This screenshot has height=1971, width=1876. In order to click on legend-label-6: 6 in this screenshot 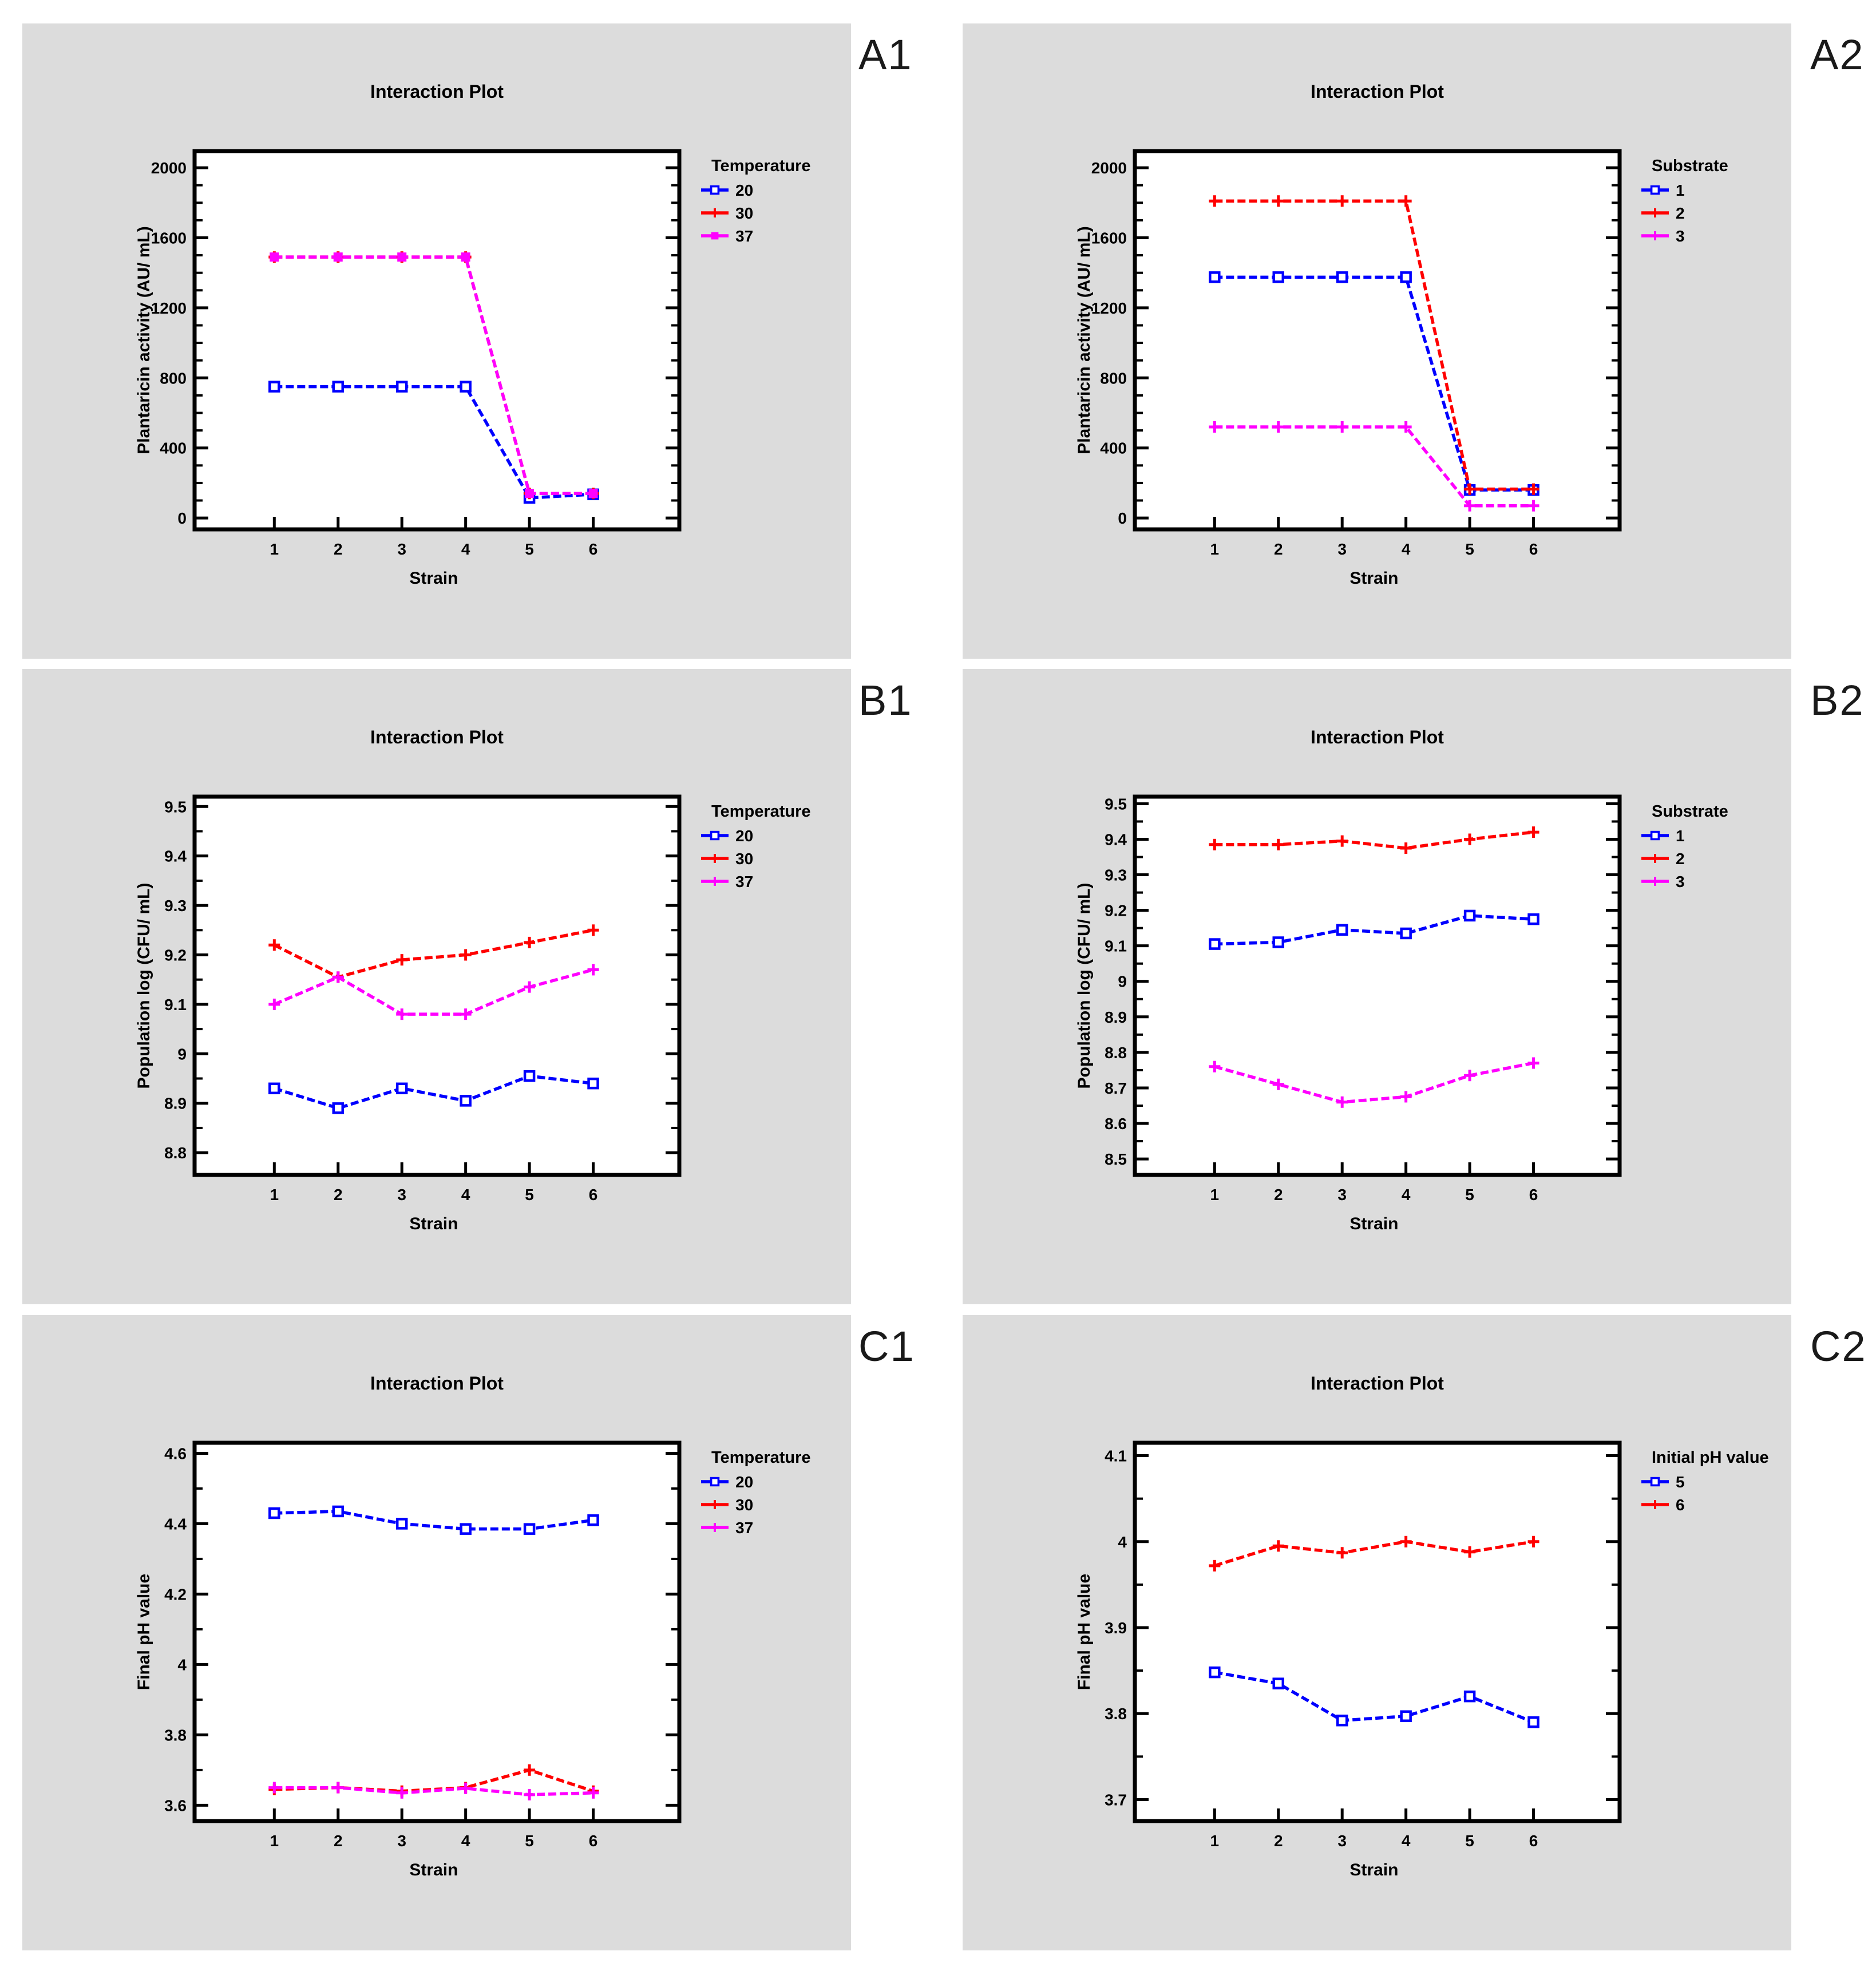, I will do `click(1680, 1505)`.